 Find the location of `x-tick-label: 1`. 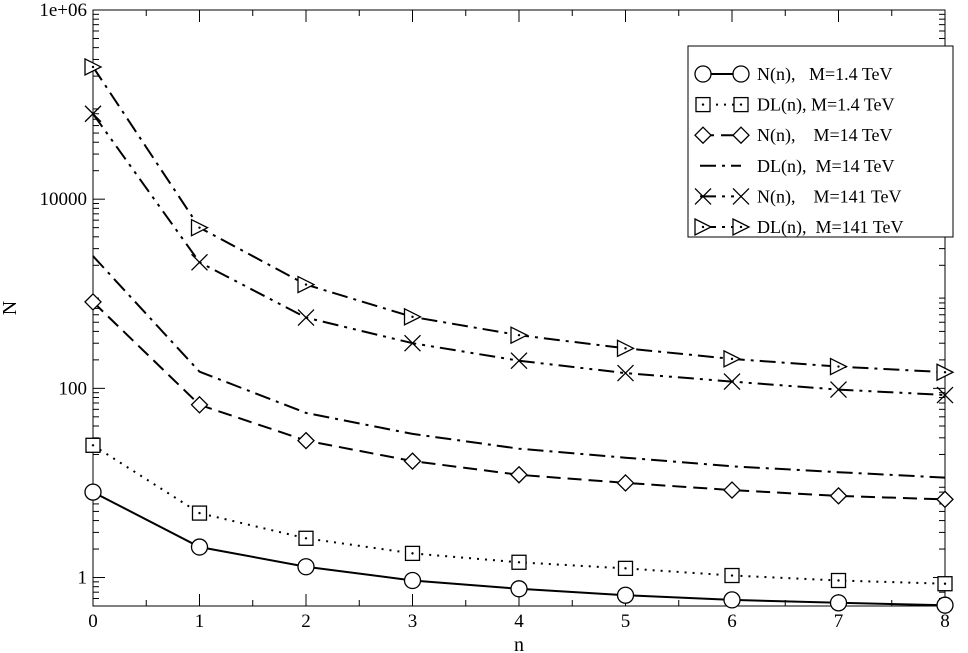

x-tick-label: 1 is located at coordinates (200, 621).